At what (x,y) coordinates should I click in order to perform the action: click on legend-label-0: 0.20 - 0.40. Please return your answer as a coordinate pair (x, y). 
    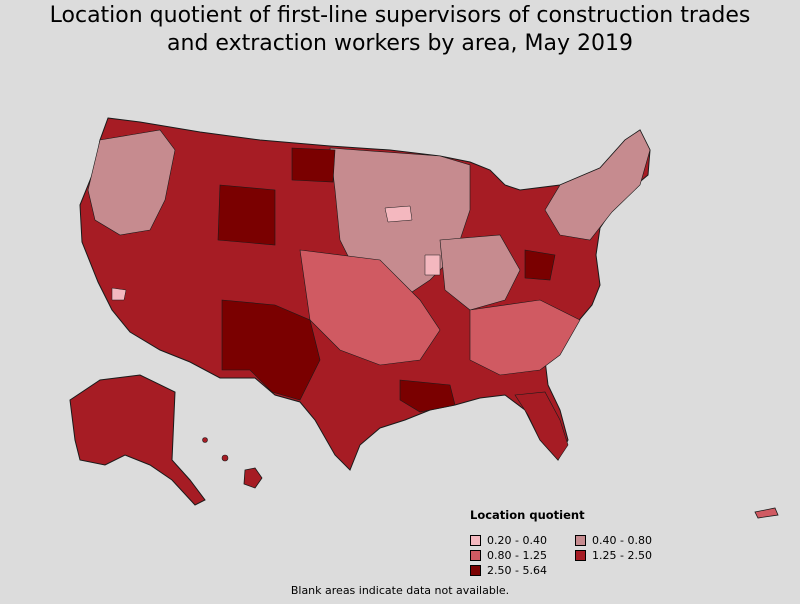
    Looking at the image, I should click on (517, 540).